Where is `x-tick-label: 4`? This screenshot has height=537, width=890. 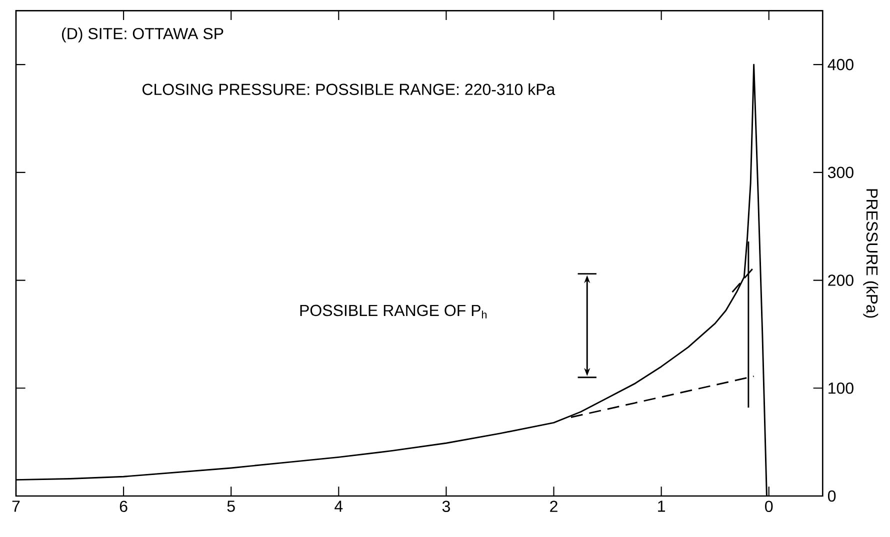 x-tick-label: 4 is located at coordinates (338, 506).